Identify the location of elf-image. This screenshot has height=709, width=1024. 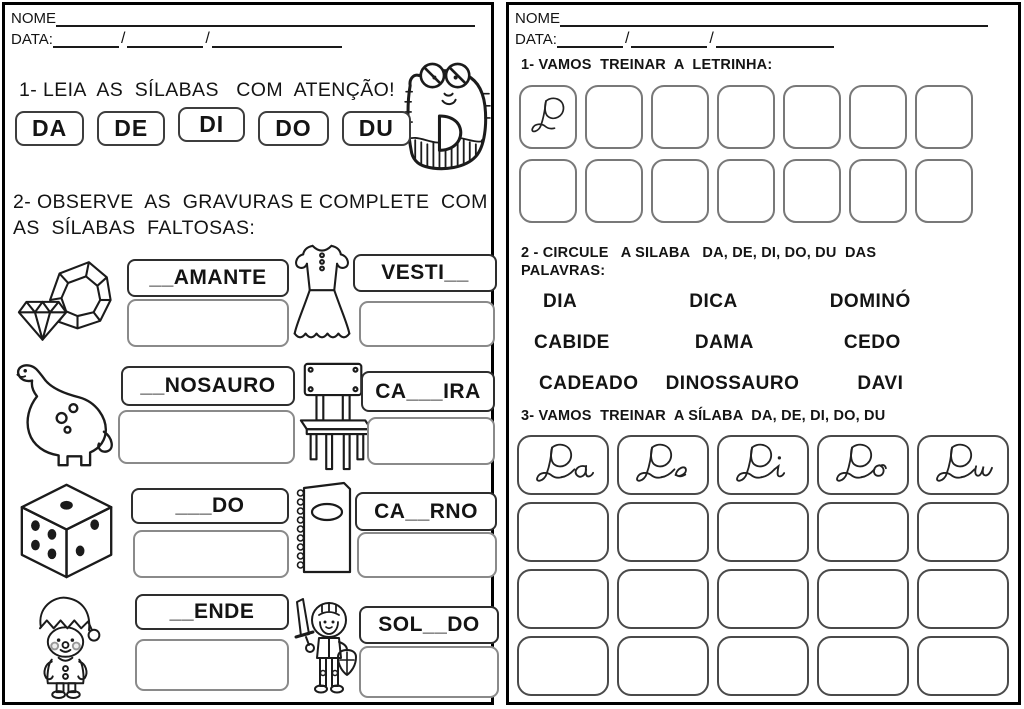
(69, 647).